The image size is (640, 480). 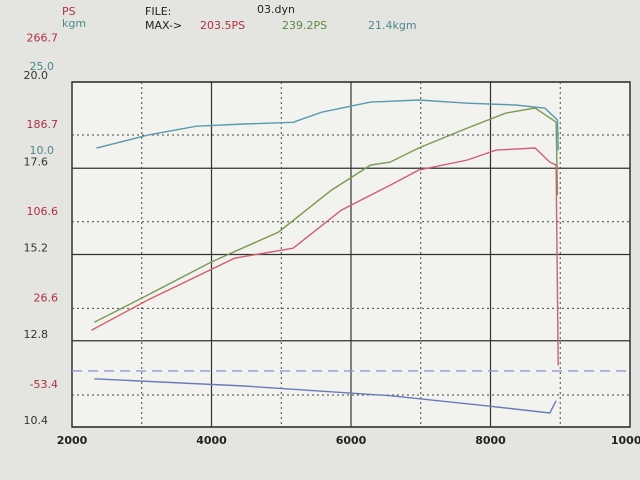 What do you see at coordinates (392, 25) in the screenshot?
I see `max-torque: 21.4kgm` at bounding box center [392, 25].